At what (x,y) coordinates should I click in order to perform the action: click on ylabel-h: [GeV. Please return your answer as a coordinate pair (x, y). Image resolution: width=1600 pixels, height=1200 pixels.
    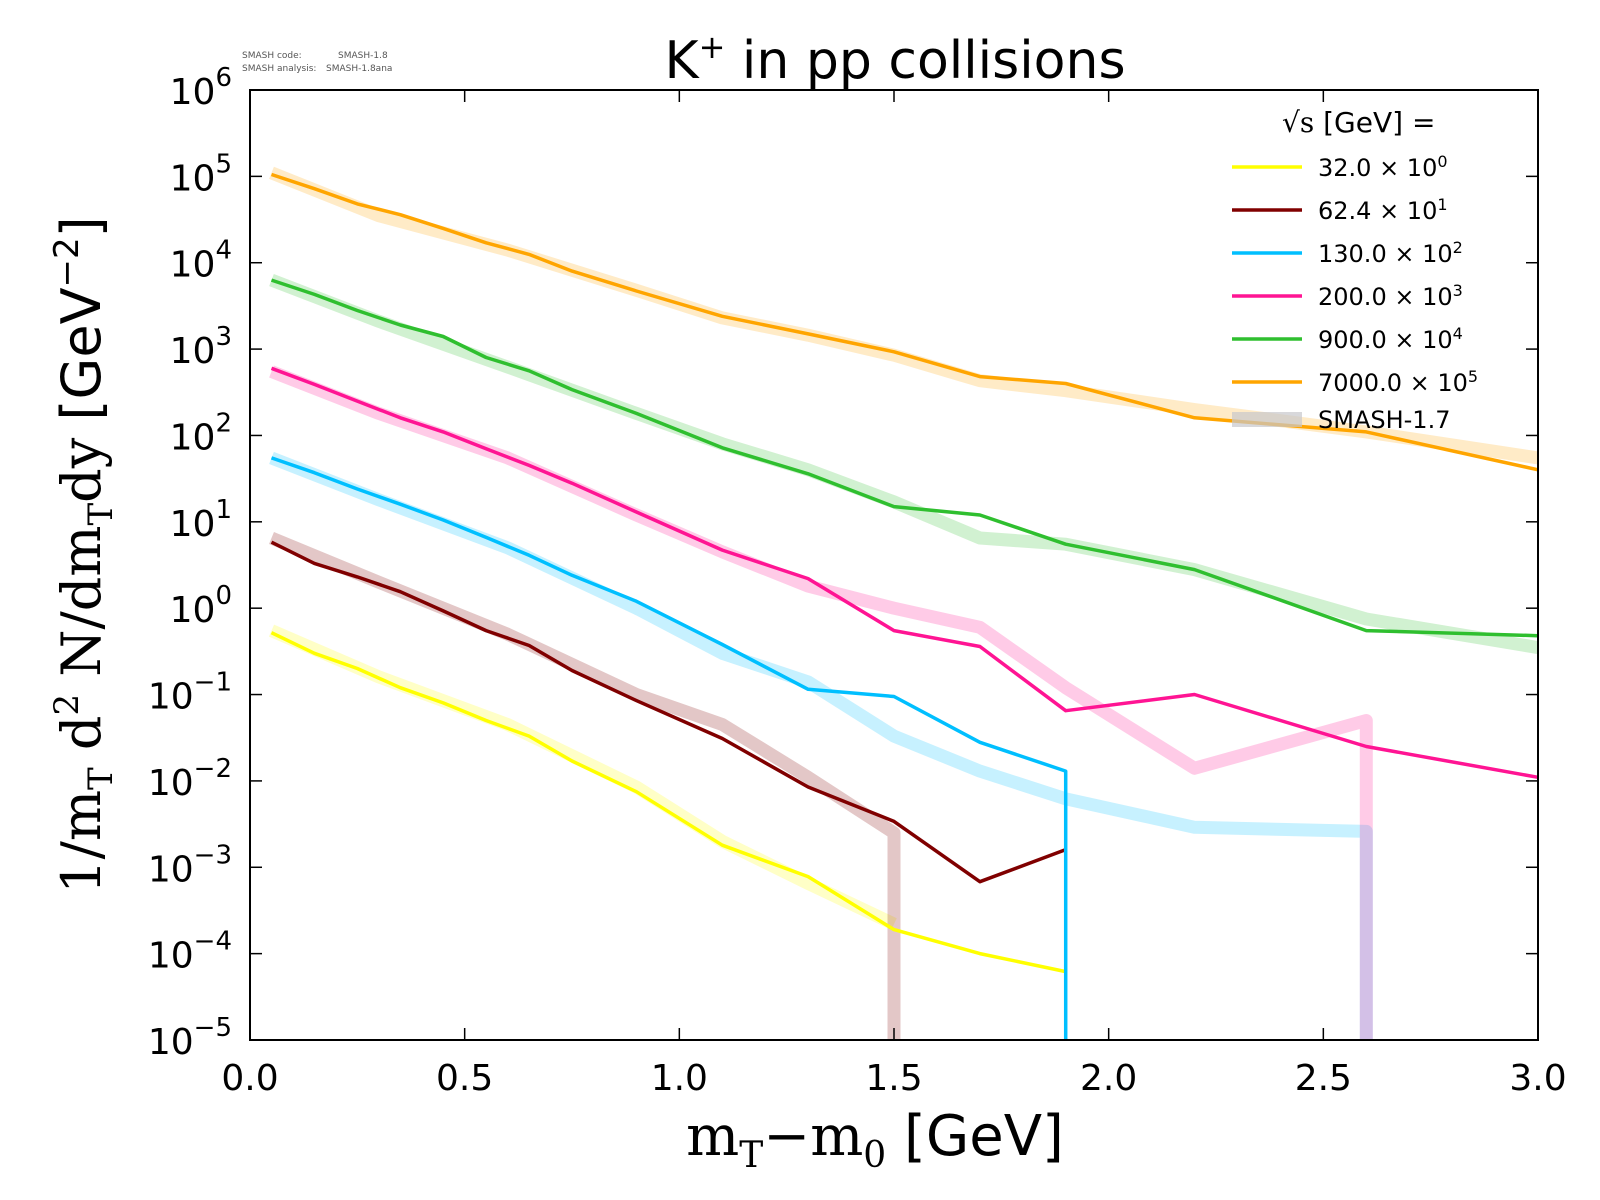
    Looking at the image, I should click on (81, 353).